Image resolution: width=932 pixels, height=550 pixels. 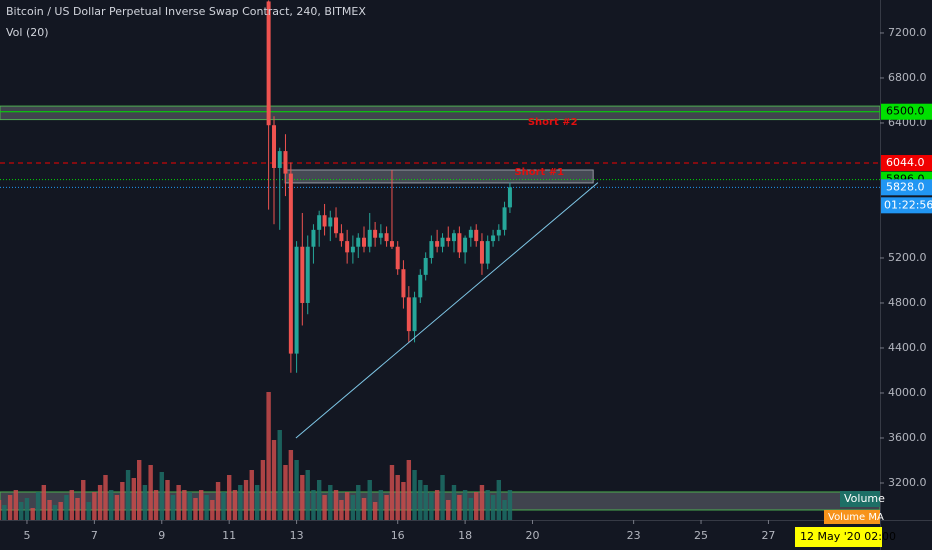 I want to click on time-label-box, so click(x=838, y=537).